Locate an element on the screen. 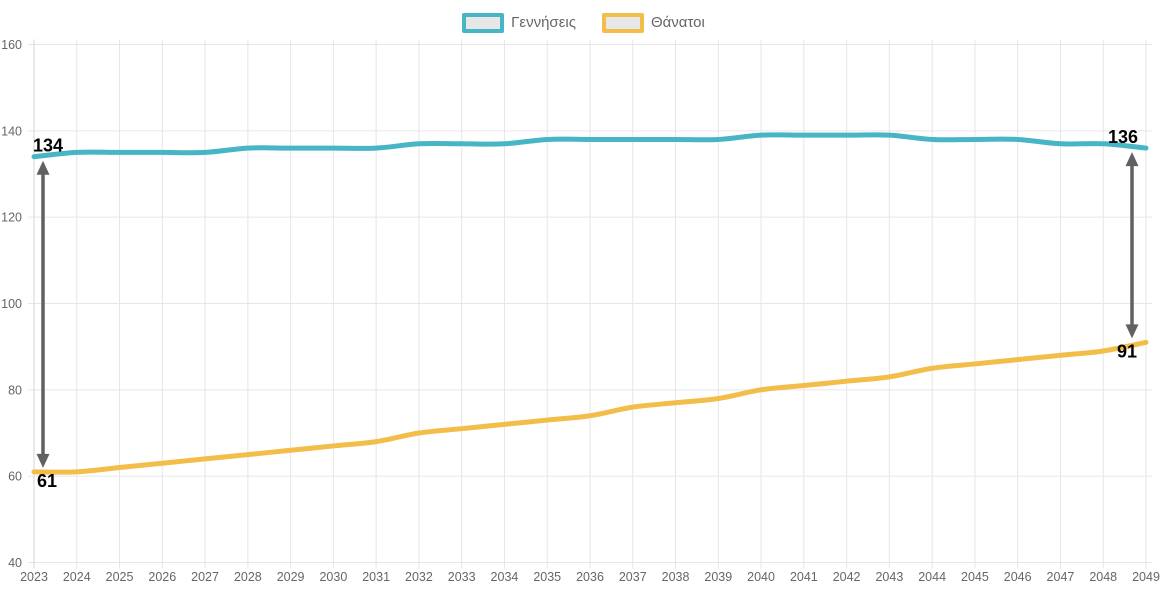 The image size is (1167, 598). y-tick-label: 100 is located at coordinates (11, 304).